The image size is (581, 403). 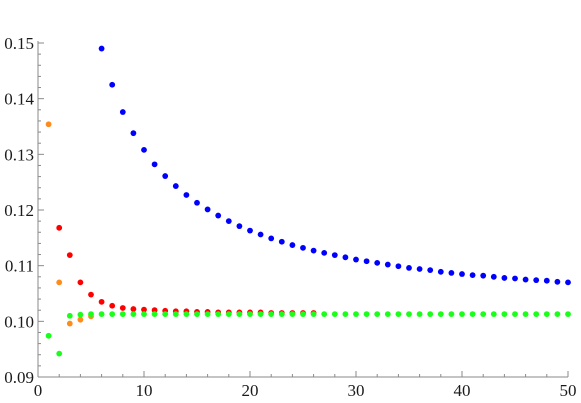 I want to click on x-tick-label: 10, so click(x=144, y=390).